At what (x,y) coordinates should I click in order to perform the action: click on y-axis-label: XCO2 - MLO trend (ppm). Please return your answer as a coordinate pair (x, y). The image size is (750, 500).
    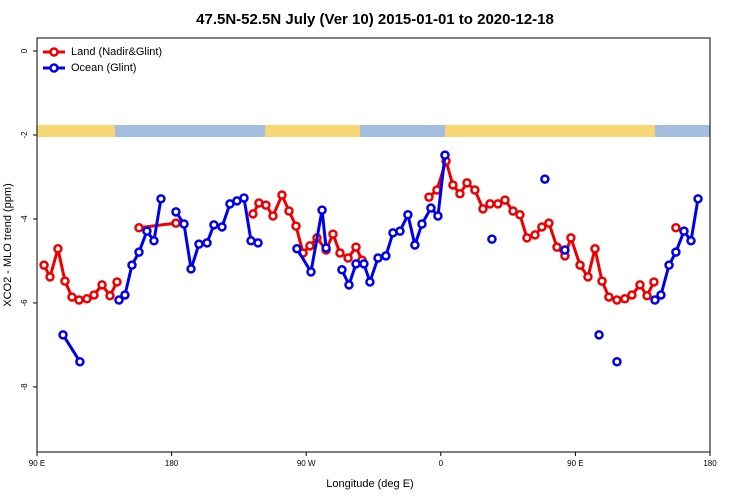
    Looking at the image, I should click on (8, 244).